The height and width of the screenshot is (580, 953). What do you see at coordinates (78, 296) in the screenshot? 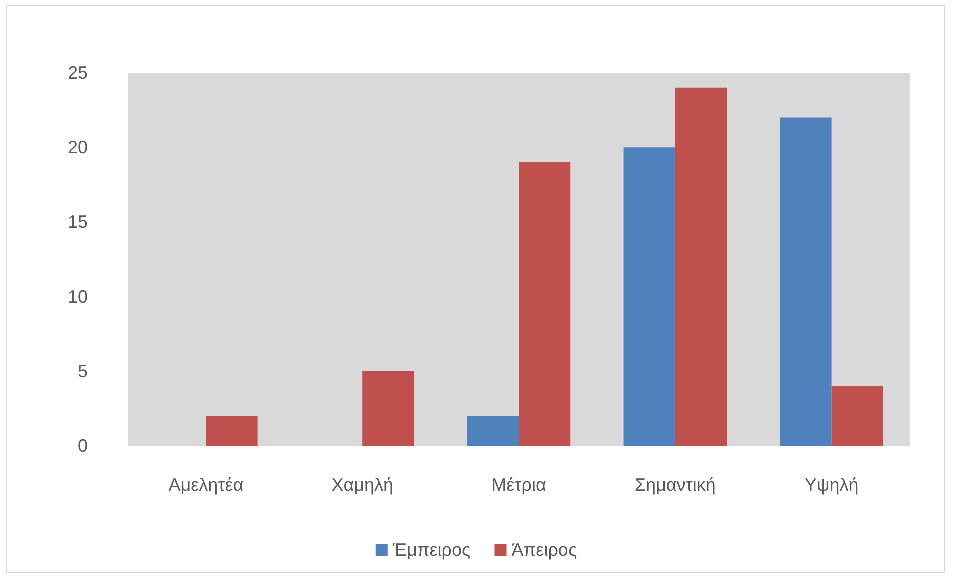
I see `y-tick-label: 10` at bounding box center [78, 296].